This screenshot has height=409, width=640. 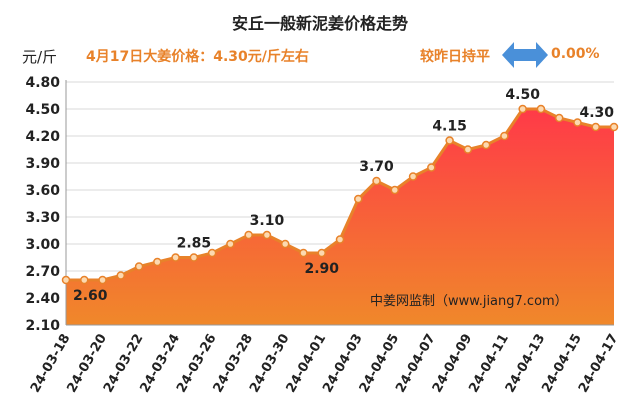 What do you see at coordinates (194, 244) in the screenshot?
I see `data-label: 2.85` at bounding box center [194, 244].